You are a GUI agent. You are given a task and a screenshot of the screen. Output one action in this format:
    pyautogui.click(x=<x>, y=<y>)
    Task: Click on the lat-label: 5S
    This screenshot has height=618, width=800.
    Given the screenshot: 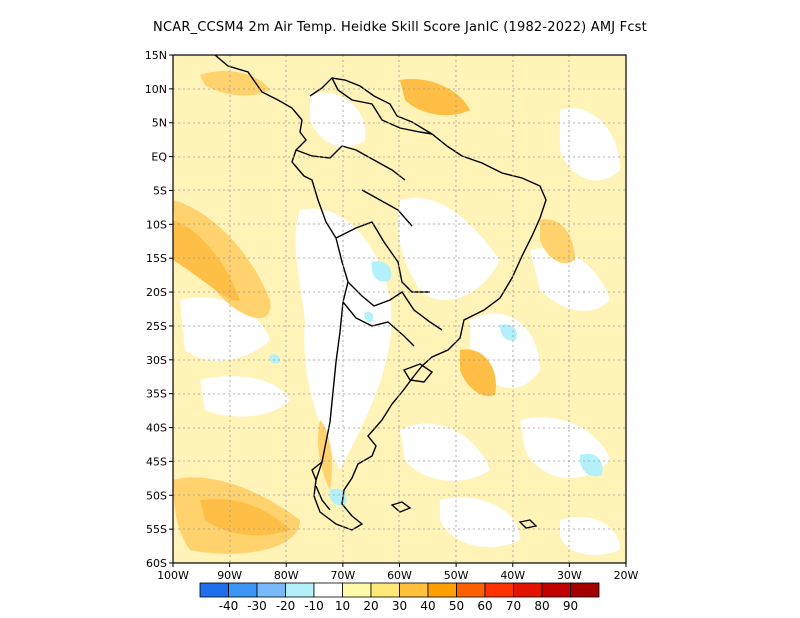 What is the action you would take?
    pyautogui.click(x=160, y=190)
    